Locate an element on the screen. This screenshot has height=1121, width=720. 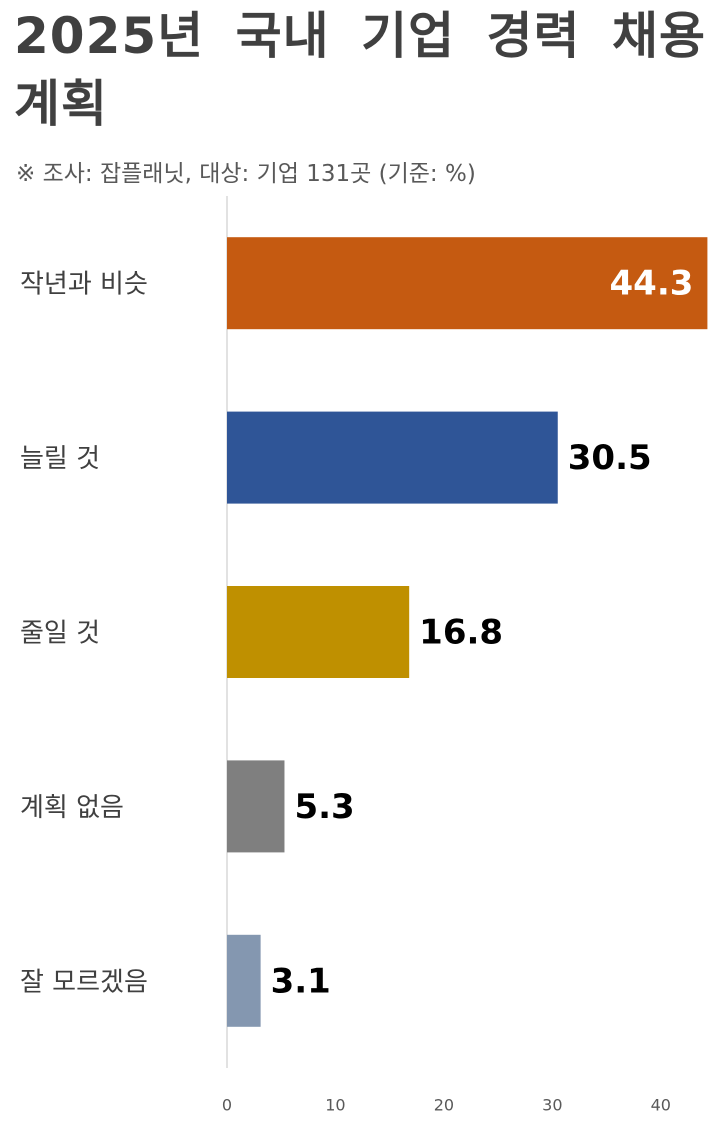
chart-title: 2025년 국내 기업 경력 채용 계획 is located at coordinates (360, 70).